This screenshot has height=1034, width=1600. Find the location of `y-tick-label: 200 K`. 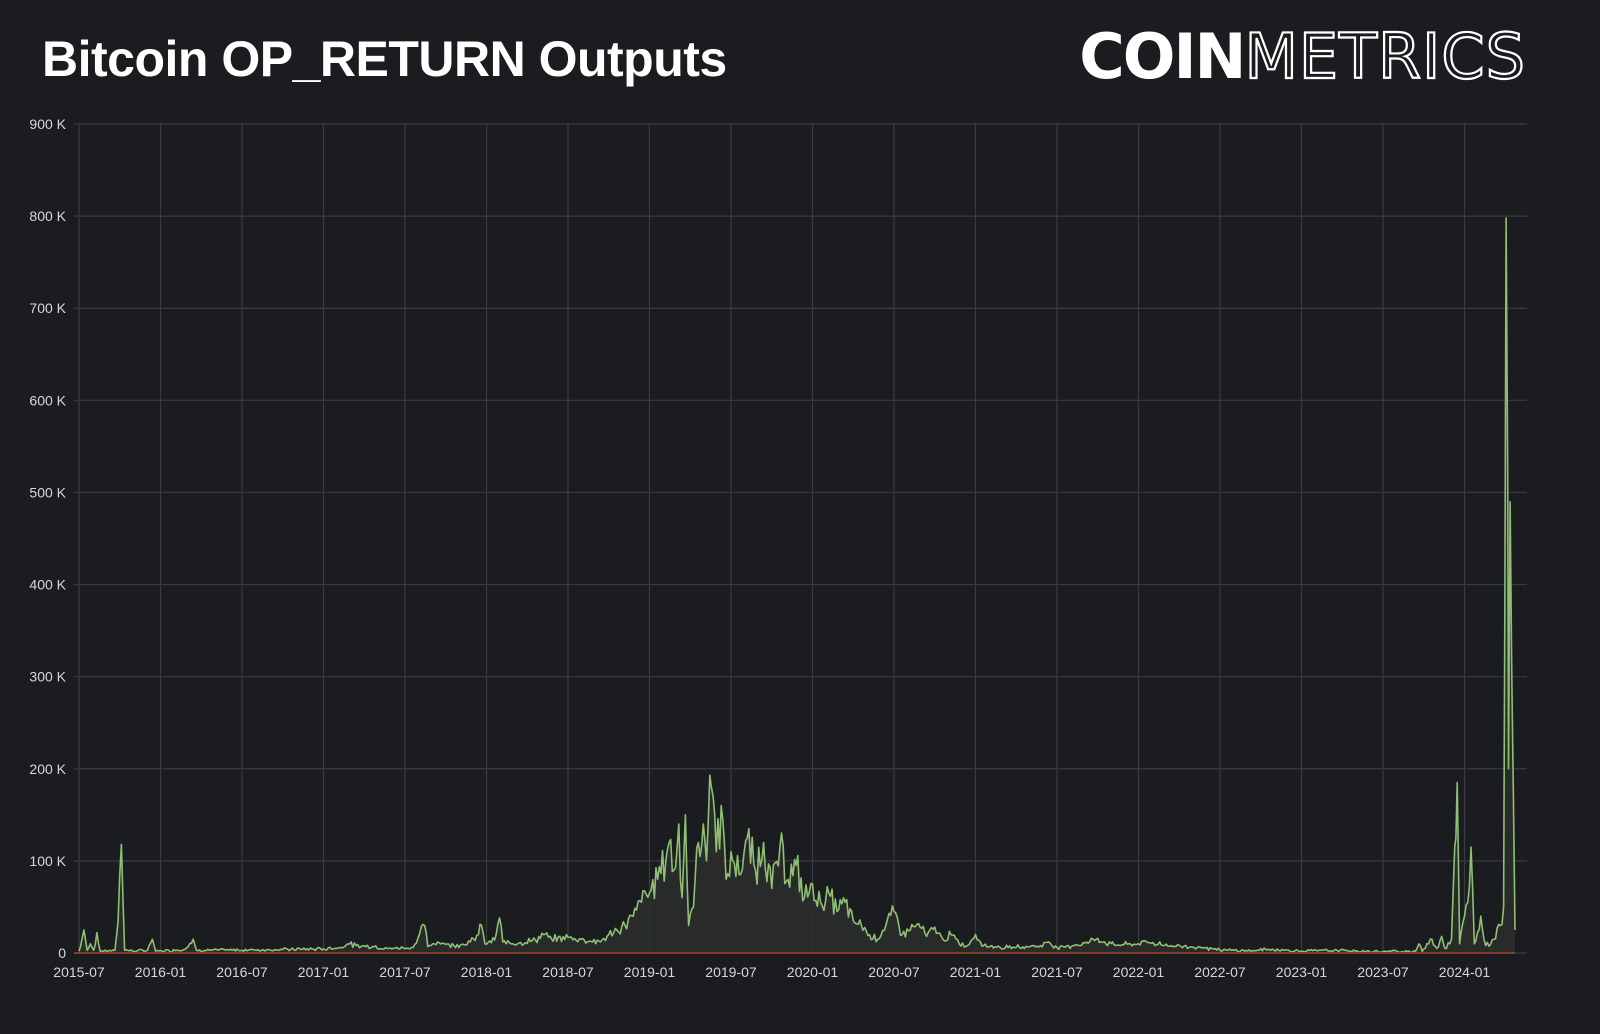

y-tick-label: 200 K is located at coordinates (47, 769).